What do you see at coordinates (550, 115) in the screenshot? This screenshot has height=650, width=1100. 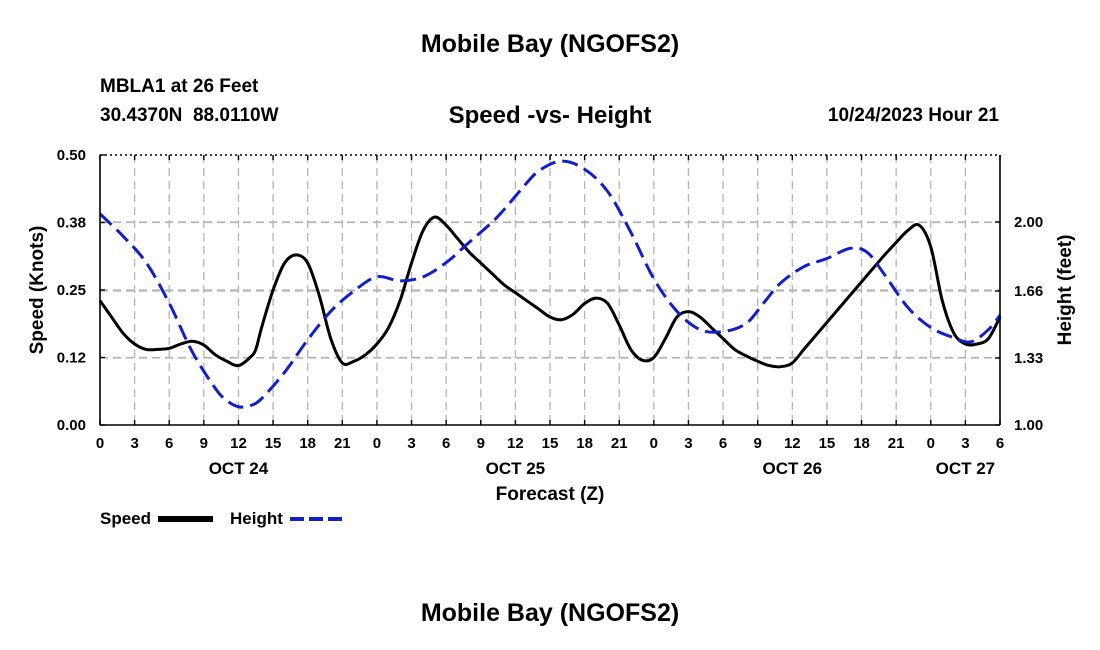 I see `chart-subtitle: Speed -vs- Height` at bounding box center [550, 115].